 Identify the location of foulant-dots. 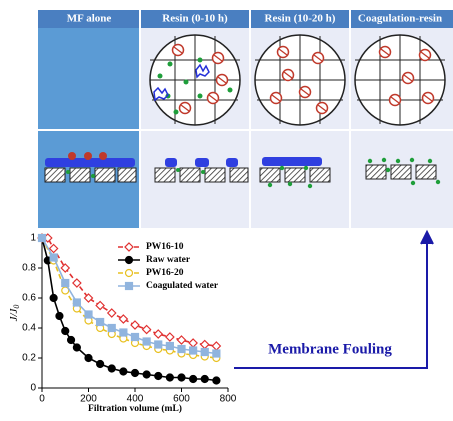
(253, 173).